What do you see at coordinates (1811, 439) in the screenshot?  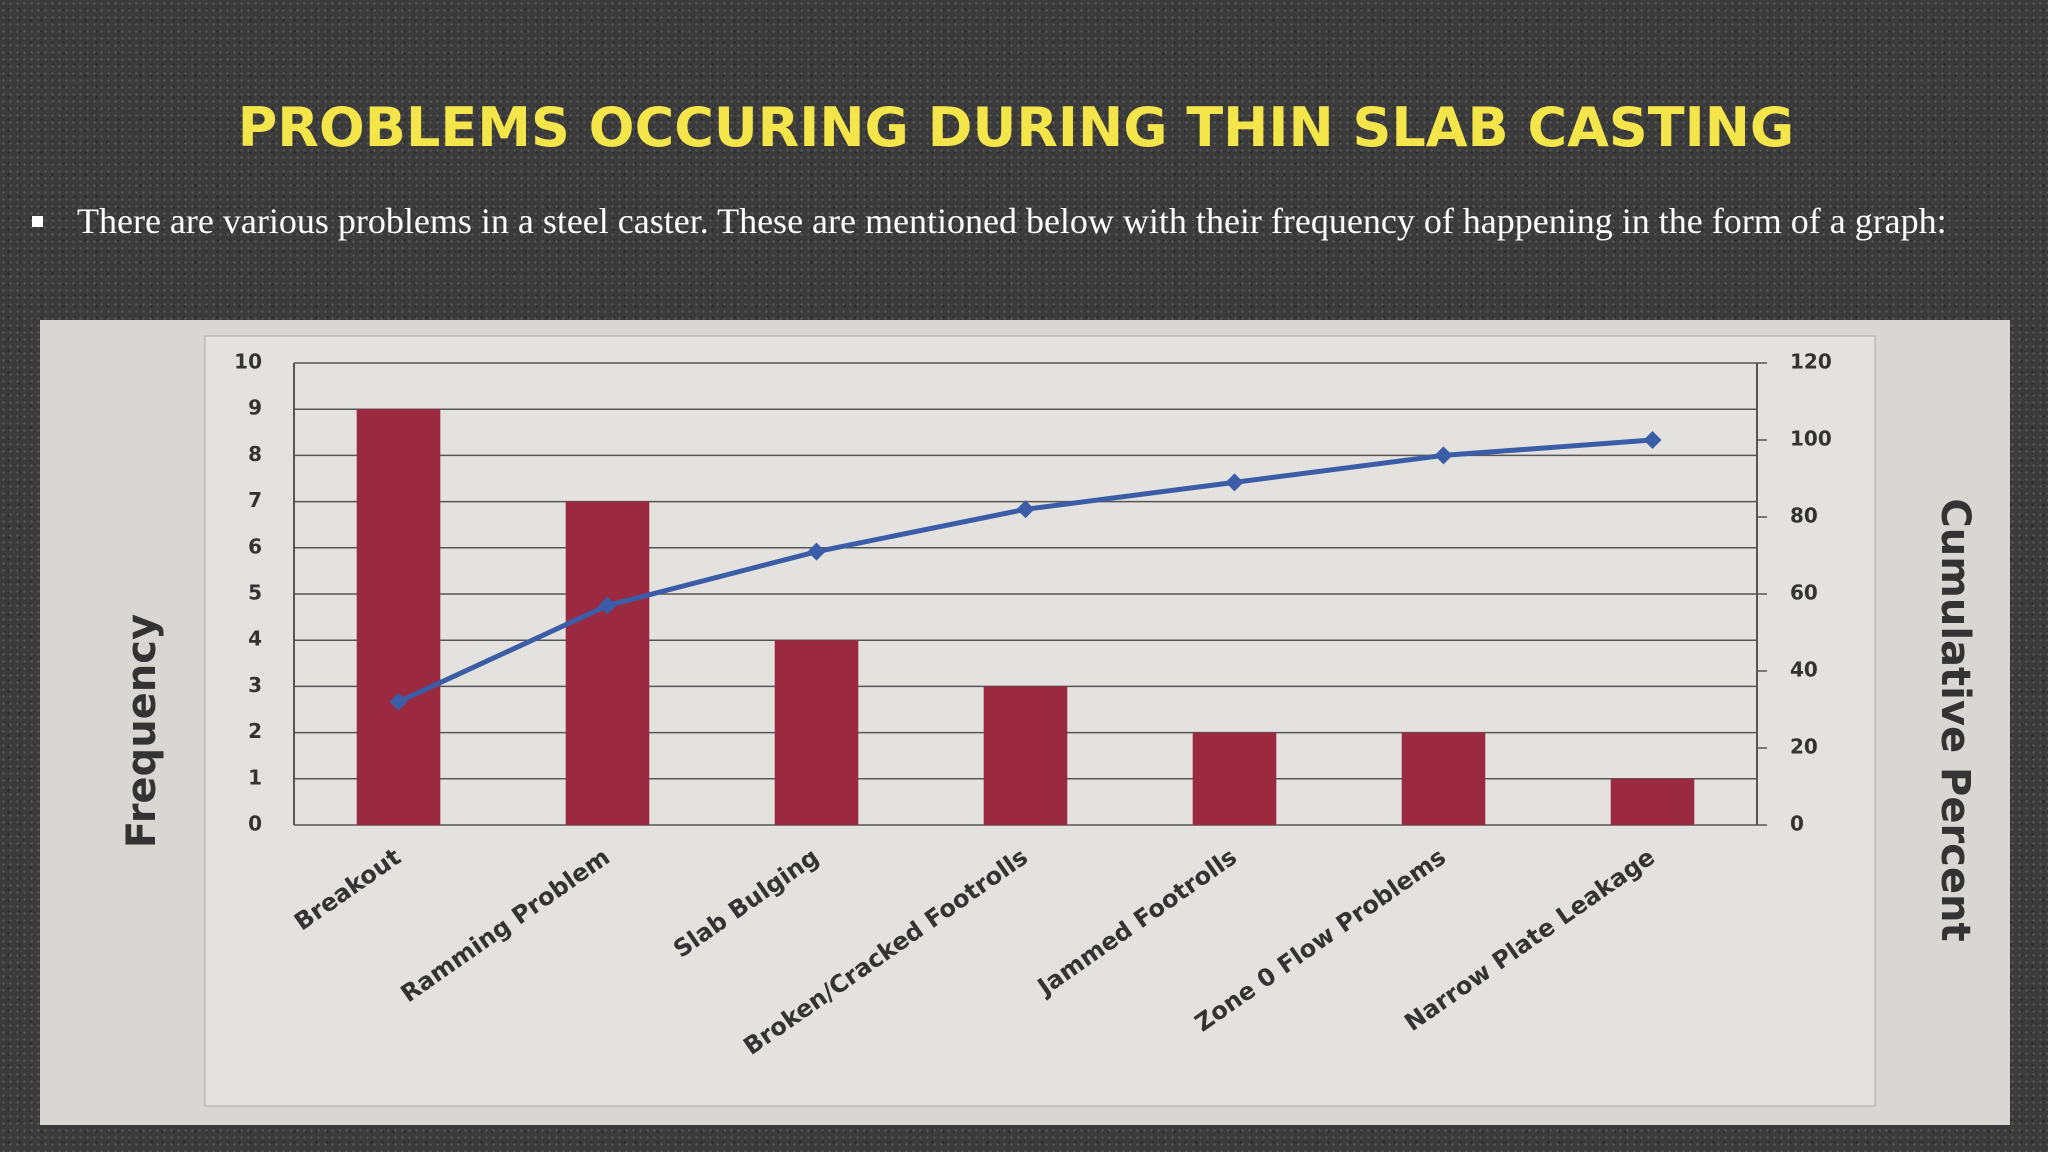 I see `y2-tick-label: 100` at bounding box center [1811, 439].